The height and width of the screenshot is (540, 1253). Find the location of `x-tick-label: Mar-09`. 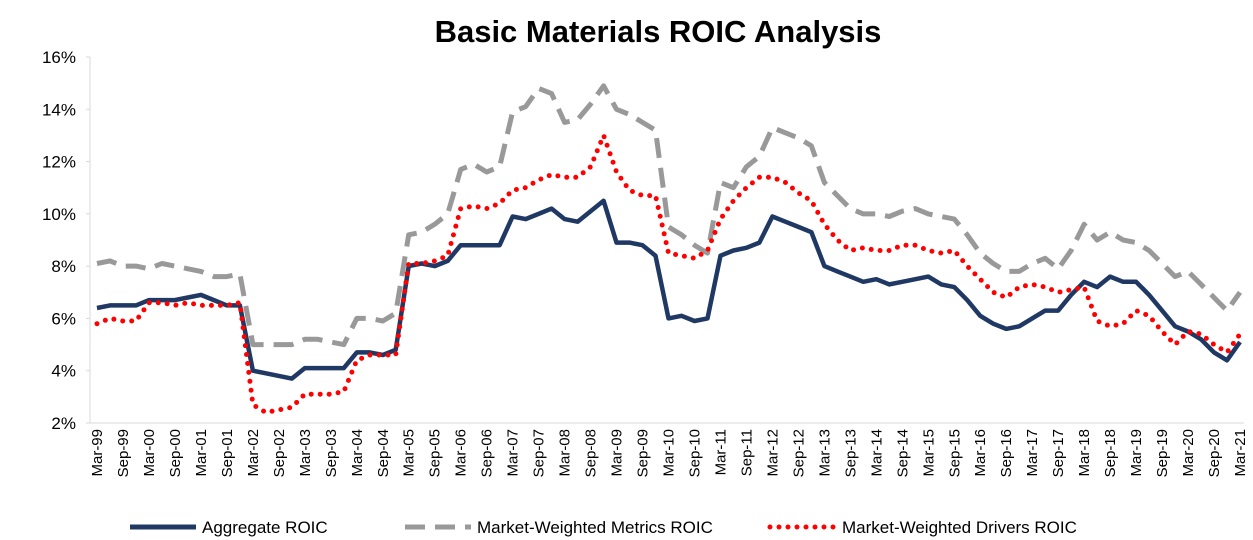

x-tick-label: Mar-09 is located at coordinates (617, 453).